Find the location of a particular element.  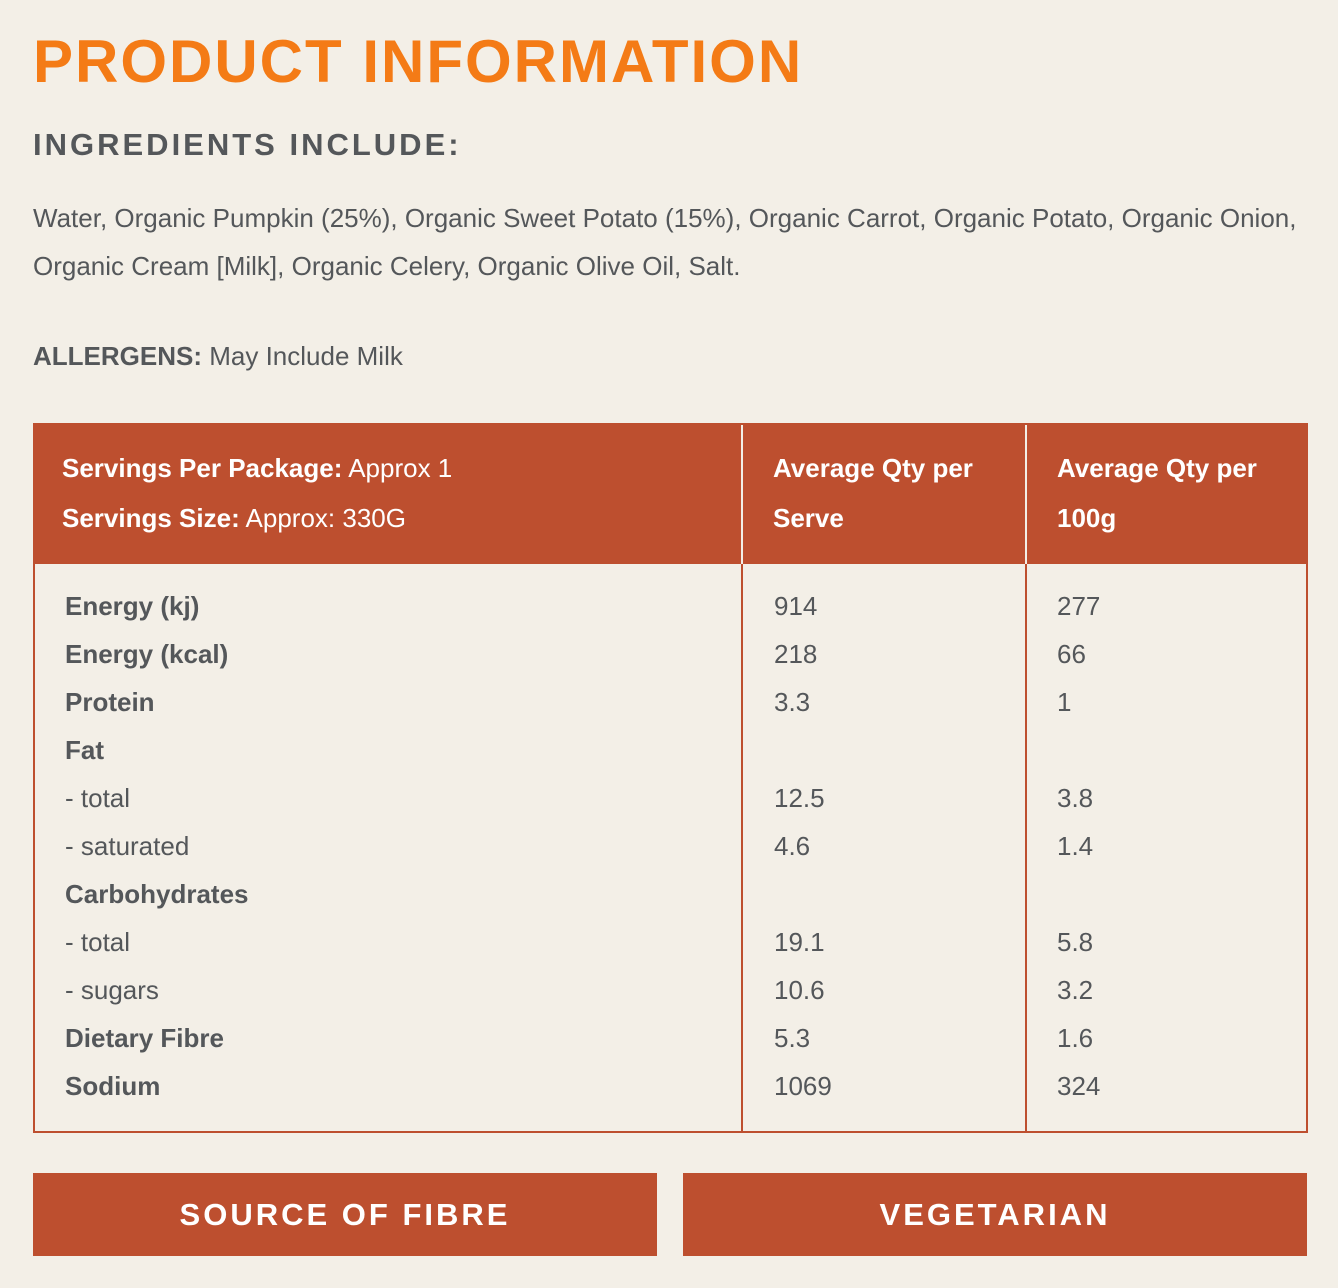

nutrient-name: - saturated is located at coordinates (127, 846).